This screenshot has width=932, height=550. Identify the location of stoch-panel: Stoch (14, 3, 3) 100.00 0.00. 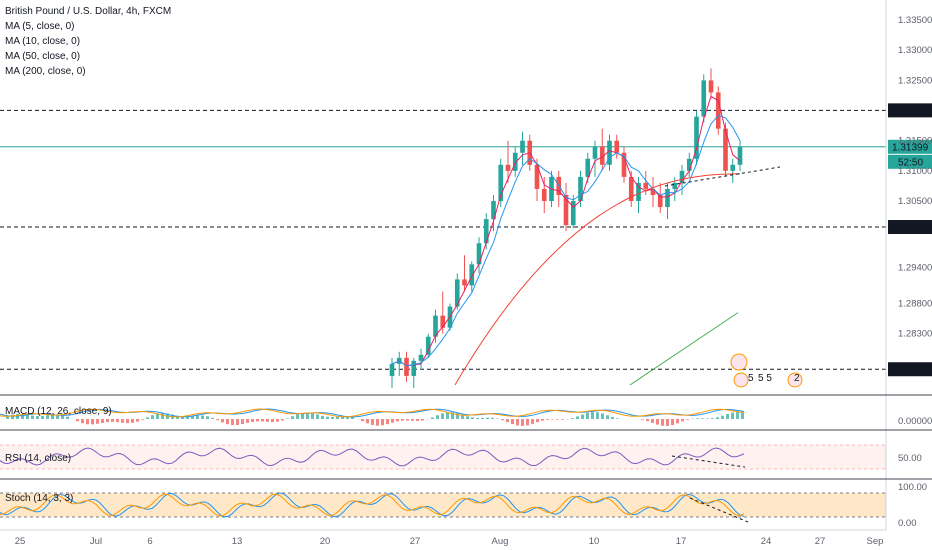
(463, 505).